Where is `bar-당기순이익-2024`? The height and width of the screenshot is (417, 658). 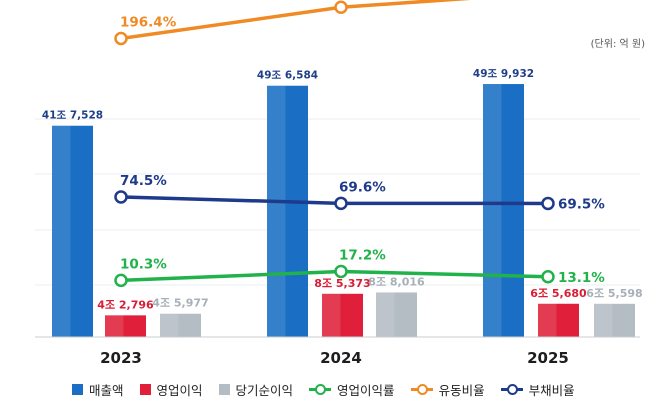 bar-당기순이익-2024 is located at coordinates (396, 314).